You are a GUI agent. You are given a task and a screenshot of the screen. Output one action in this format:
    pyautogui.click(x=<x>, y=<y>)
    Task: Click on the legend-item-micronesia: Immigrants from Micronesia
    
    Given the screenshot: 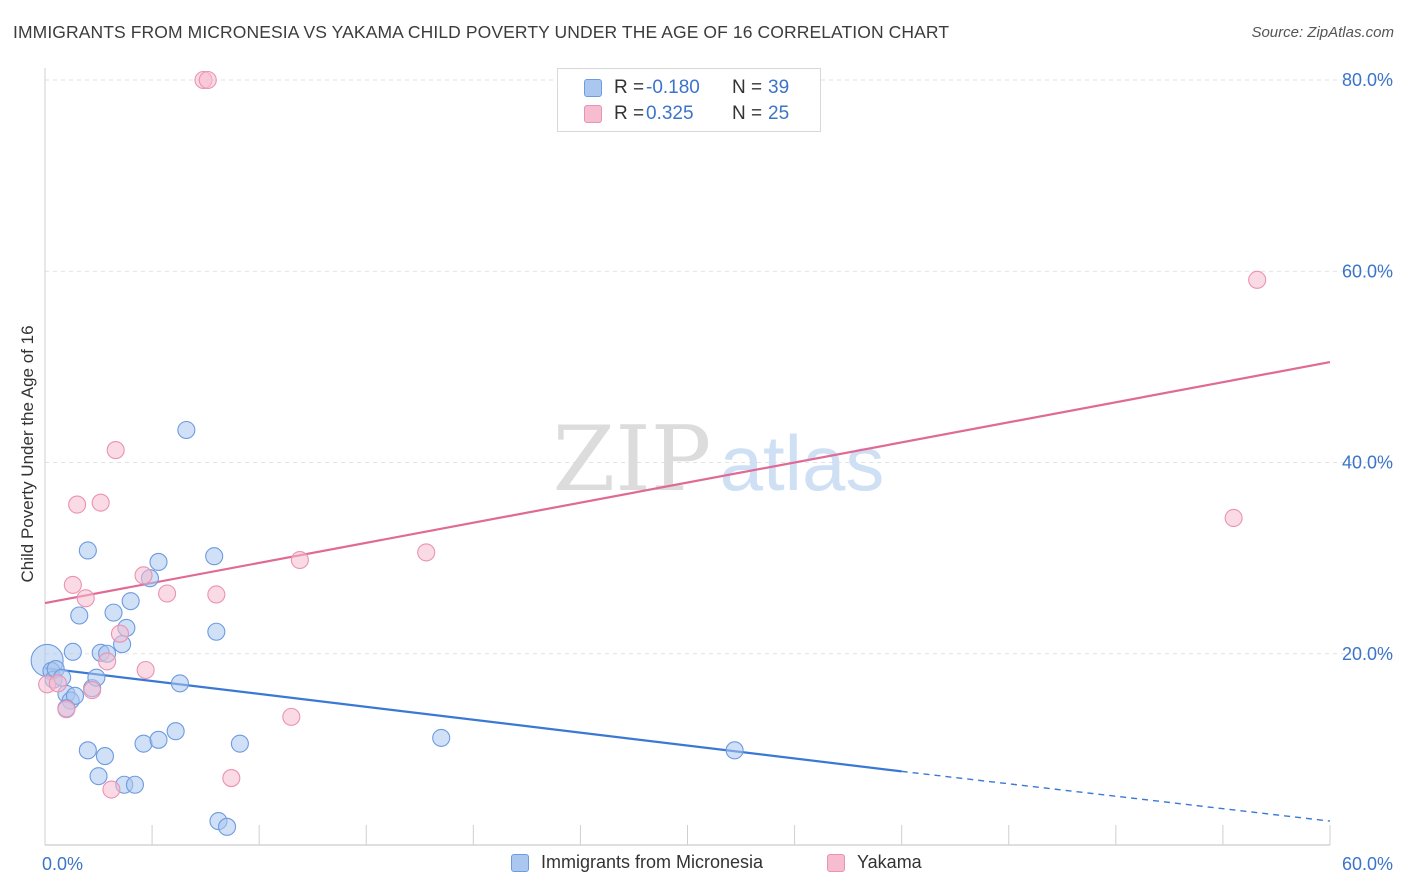 What is the action you would take?
    pyautogui.click(x=637, y=862)
    